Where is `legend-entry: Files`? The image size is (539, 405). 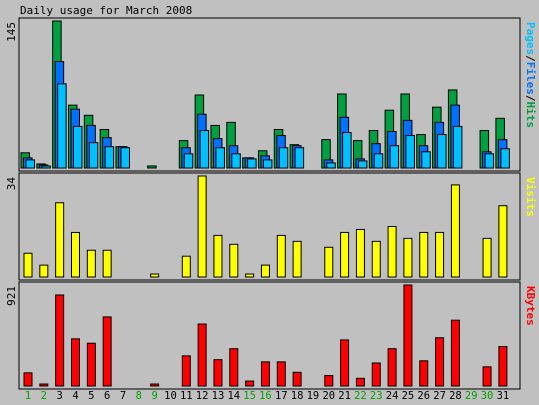
legend-entry: Files is located at coordinates (530, 78).